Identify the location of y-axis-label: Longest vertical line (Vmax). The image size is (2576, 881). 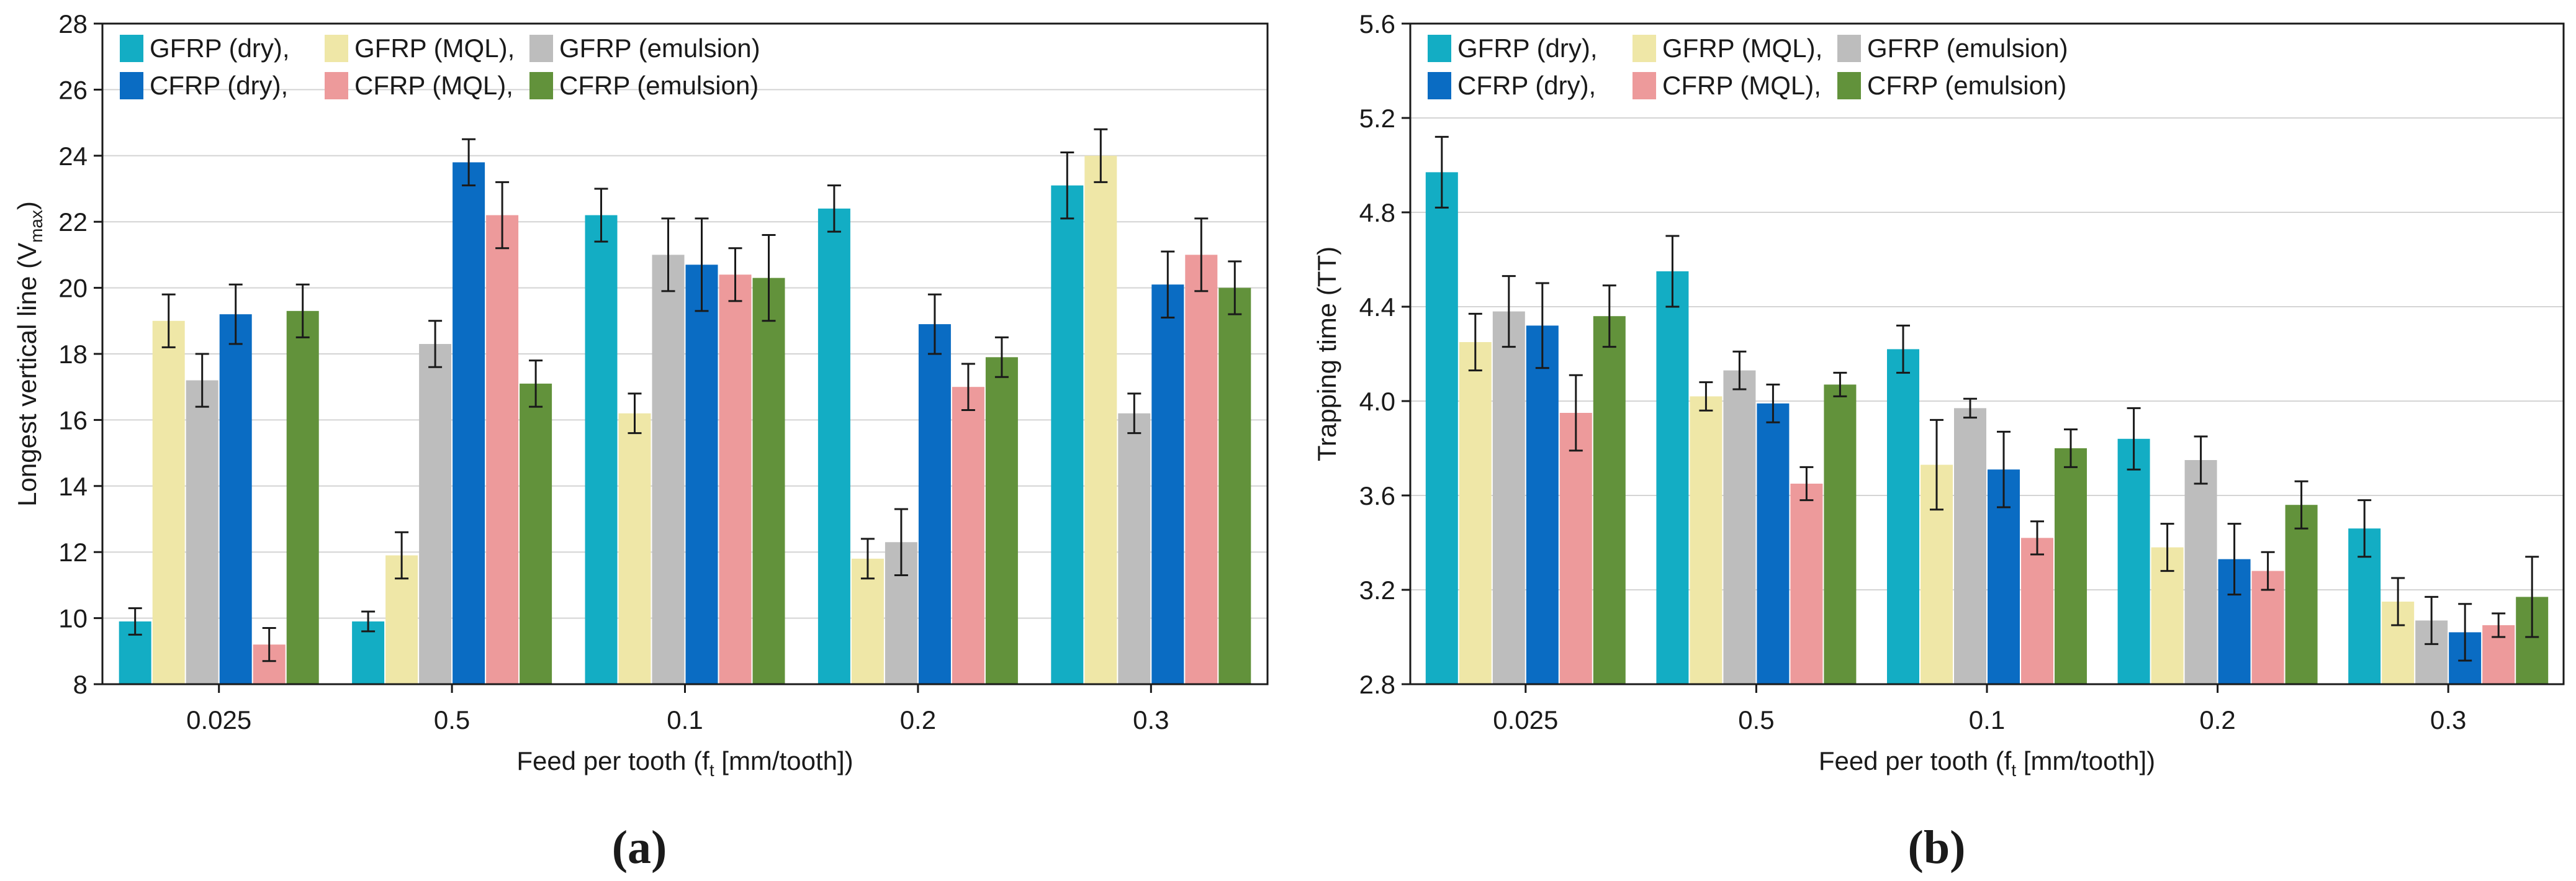
(29, 354).